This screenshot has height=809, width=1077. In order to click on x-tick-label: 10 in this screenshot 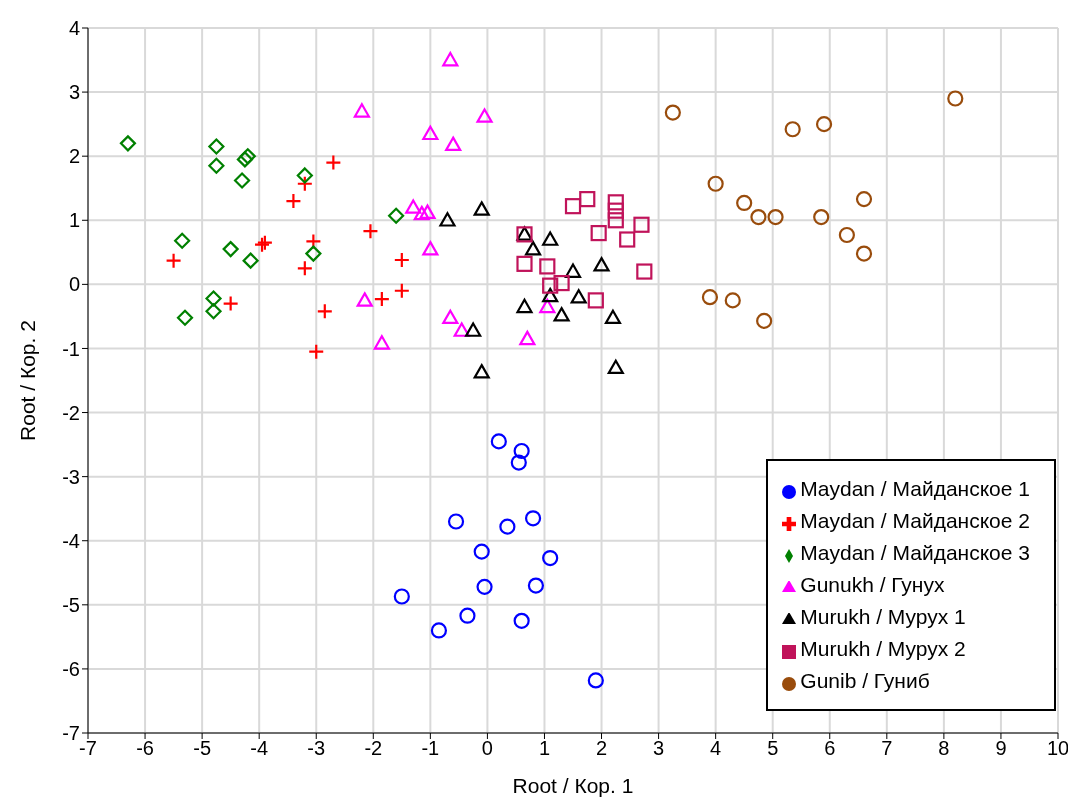, I will do `click(1058, 748)`.